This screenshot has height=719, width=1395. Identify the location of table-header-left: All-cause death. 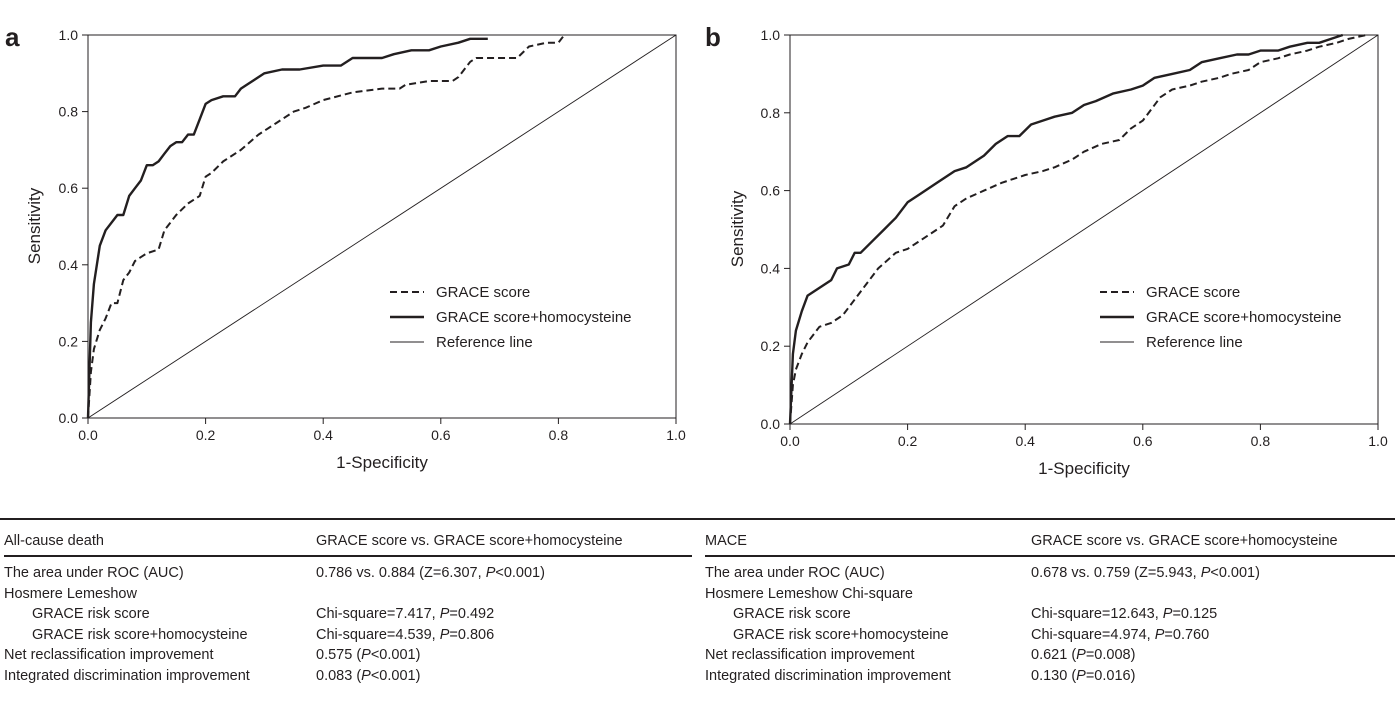
(54, 541).